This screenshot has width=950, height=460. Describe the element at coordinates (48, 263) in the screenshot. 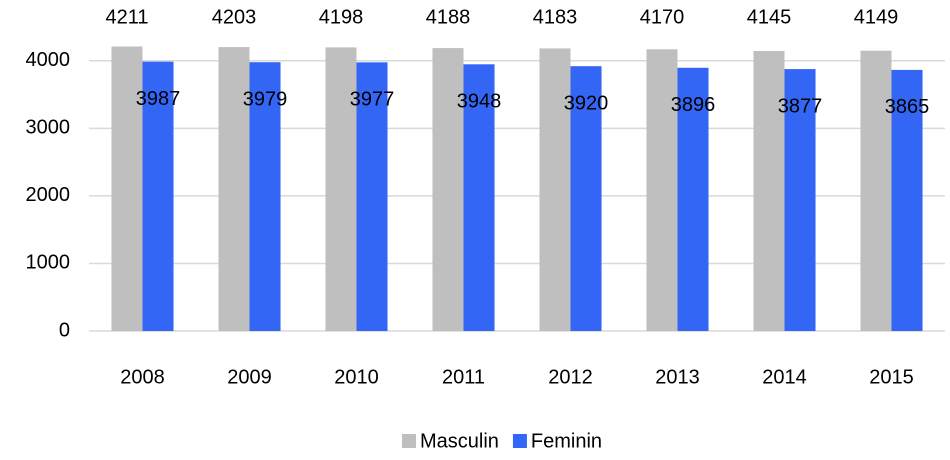

I see `y-tick-label: 1000` at that location.